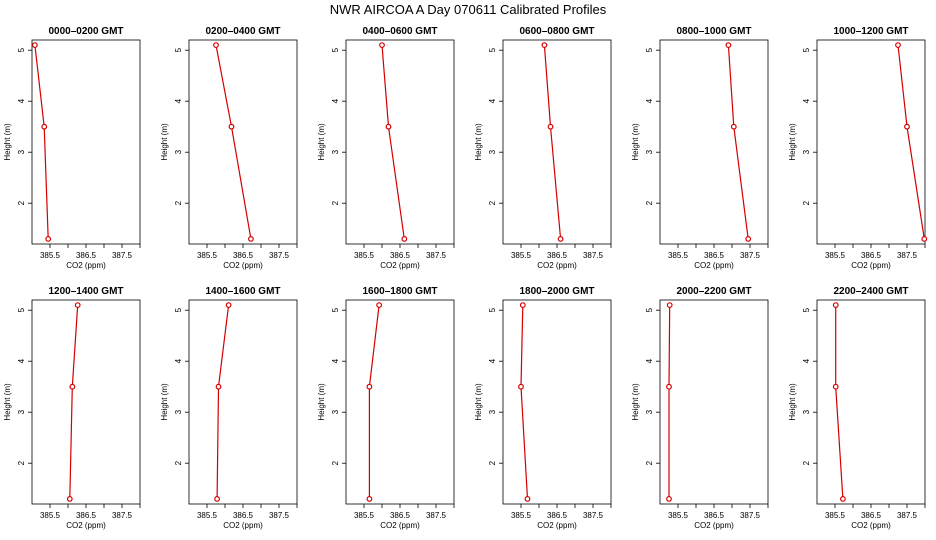  Describe the element at coordinates (870, 31) in the screenshot. I see `panel-title: 1000–1200 GMT` at that location.